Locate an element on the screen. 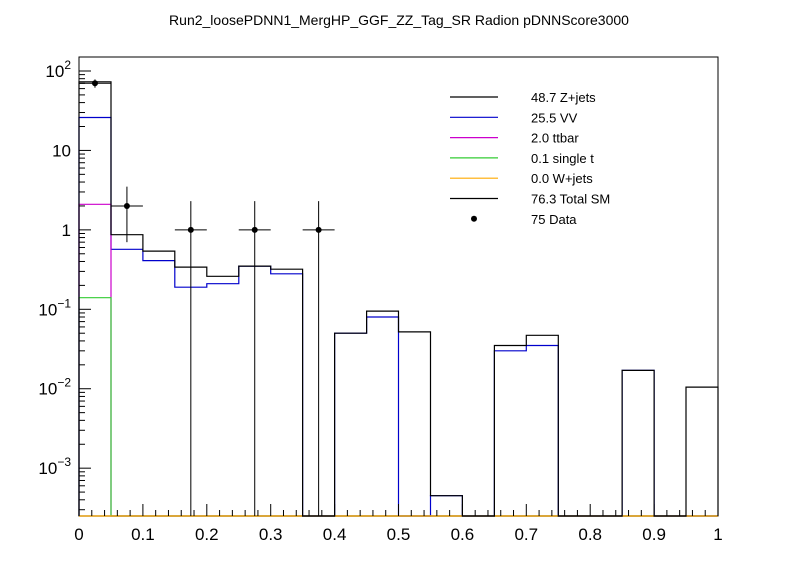  x-tick-label: 0.1 is located at coordinates (143, 534).